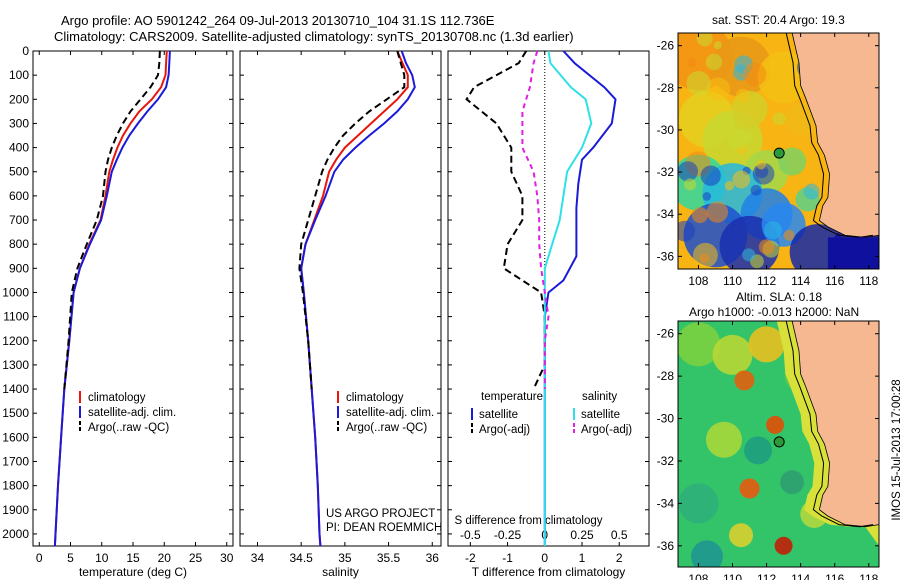  What do you see at coordinates (15, 413) in the screenshot?
I see `y-tick-label: 1500` at bounding box center [15, 413].